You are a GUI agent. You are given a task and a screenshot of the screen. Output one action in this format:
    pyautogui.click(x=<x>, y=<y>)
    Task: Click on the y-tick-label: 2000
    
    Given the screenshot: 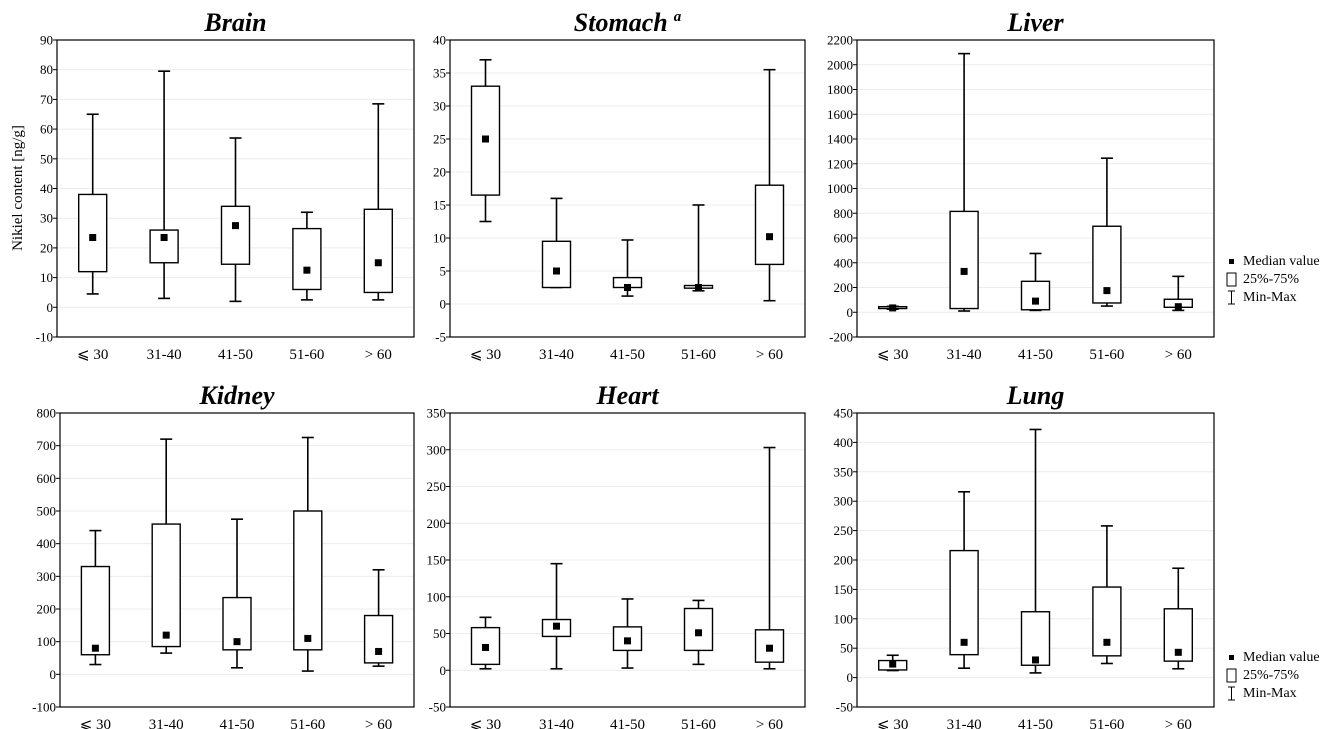 What is the action you would take?
    pyautogui.click(x=840, y=64)
    